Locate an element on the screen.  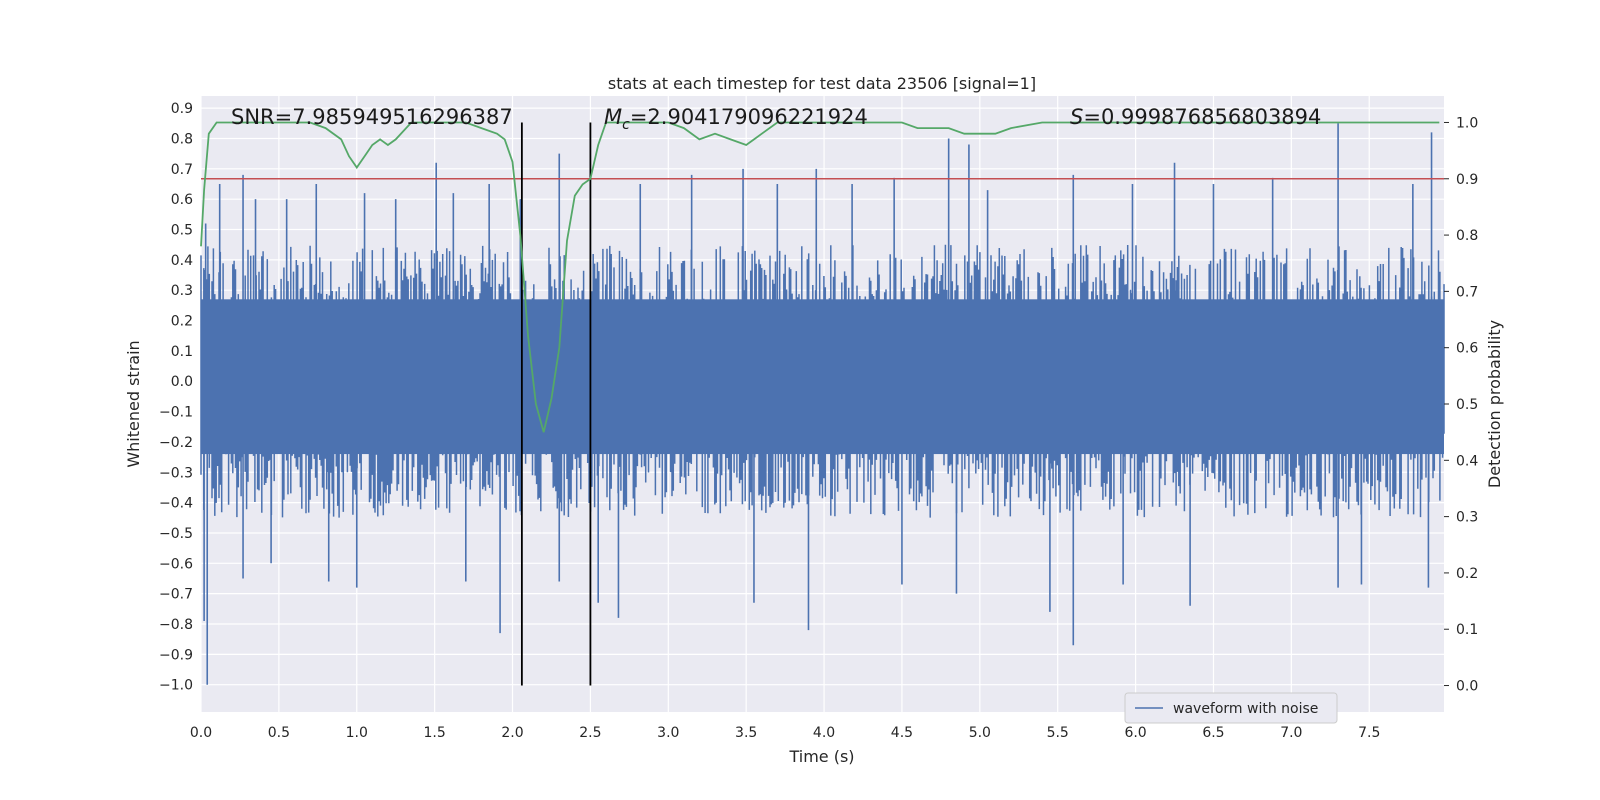
y-tick-label: 0.1 is located at coordinates (182, 352).